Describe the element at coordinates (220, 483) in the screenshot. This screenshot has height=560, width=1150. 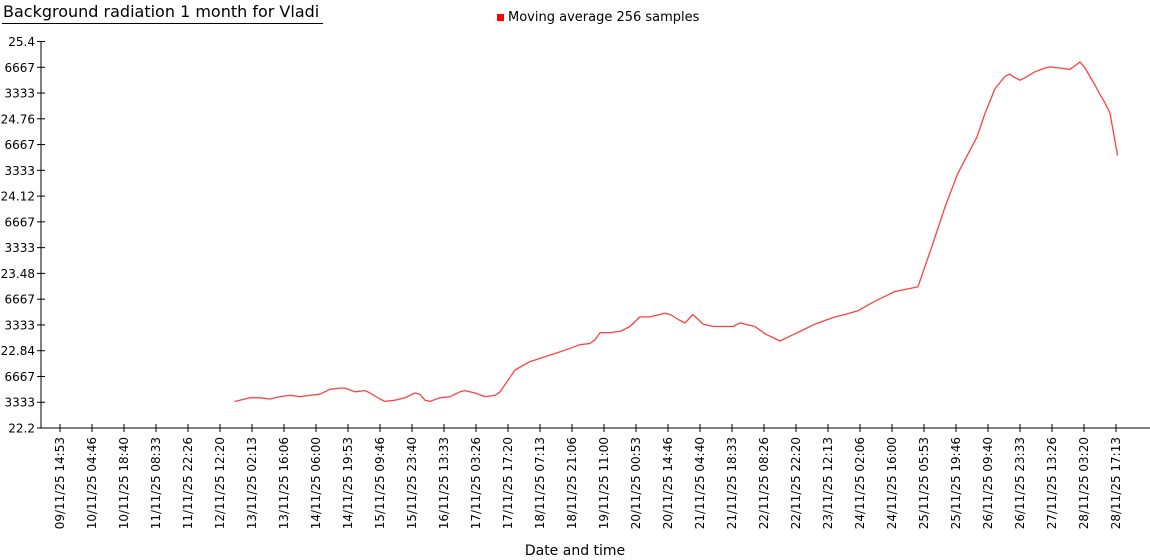
I see `x-tick-label: 12/11/25 12:20` at that location.